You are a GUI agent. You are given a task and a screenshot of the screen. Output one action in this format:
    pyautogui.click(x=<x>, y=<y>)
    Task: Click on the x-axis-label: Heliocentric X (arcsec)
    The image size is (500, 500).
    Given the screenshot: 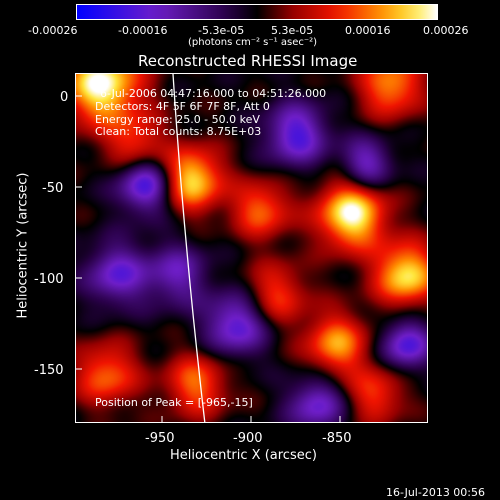 What is the action you would take?
    pyautogui.click(x=243, y=455)
    